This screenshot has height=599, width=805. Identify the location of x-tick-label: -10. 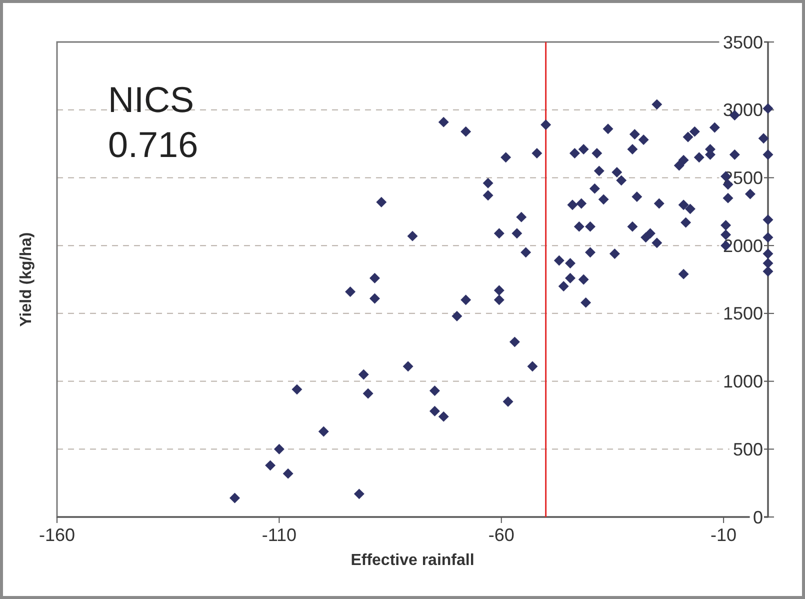
(723, 535).